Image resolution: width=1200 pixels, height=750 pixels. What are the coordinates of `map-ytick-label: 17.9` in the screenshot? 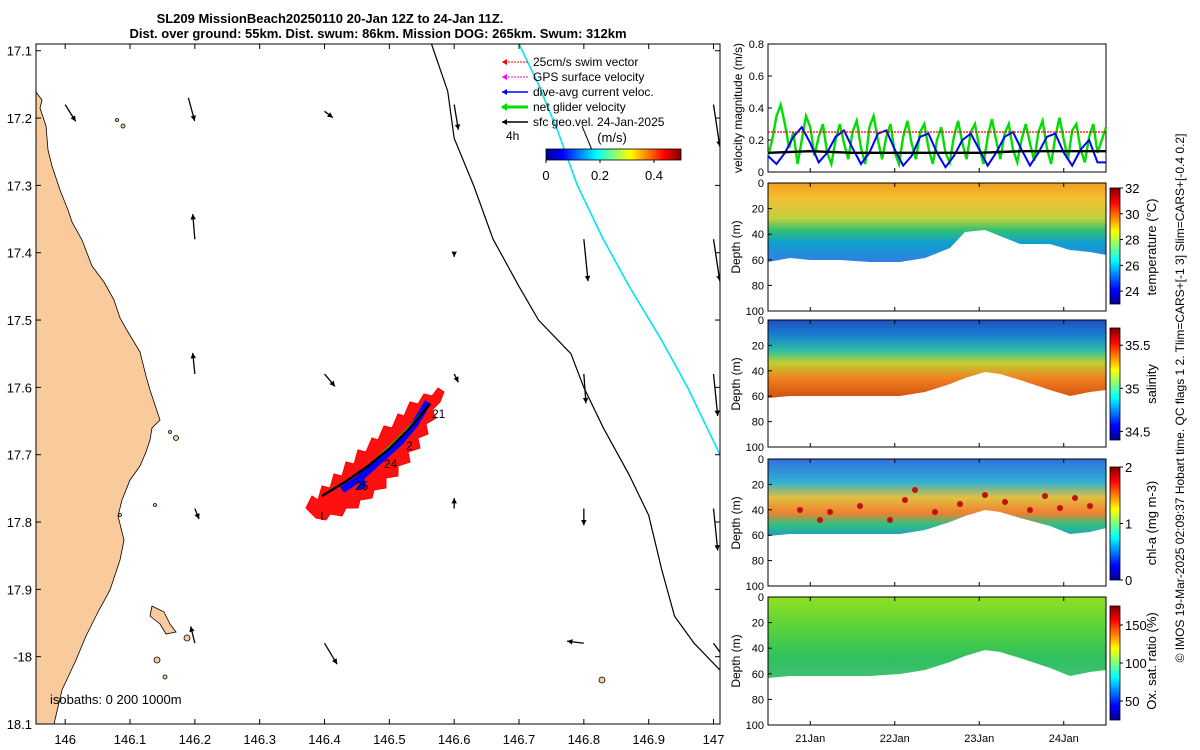 It's located at (19, 589).